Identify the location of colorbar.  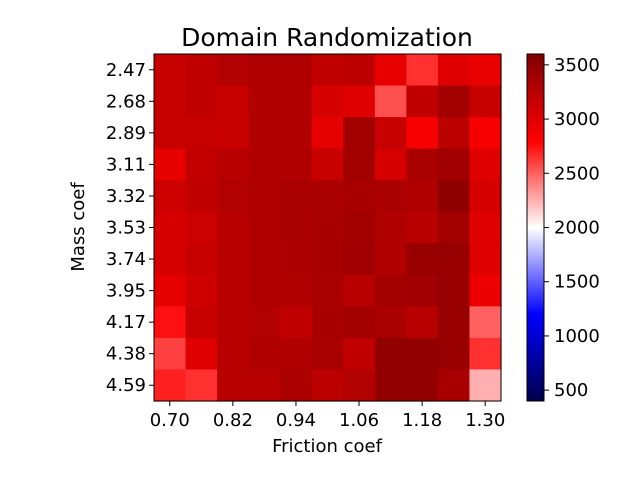
(535, 227).